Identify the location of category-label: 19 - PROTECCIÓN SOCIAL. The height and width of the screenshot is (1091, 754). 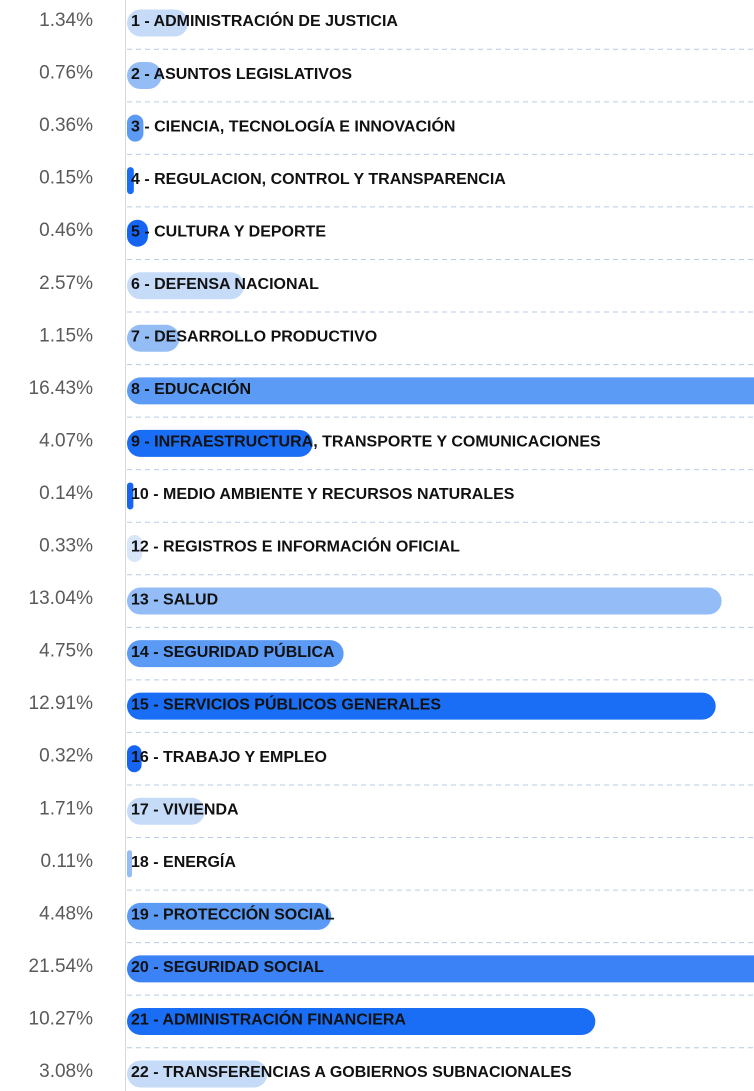
(233, 914).